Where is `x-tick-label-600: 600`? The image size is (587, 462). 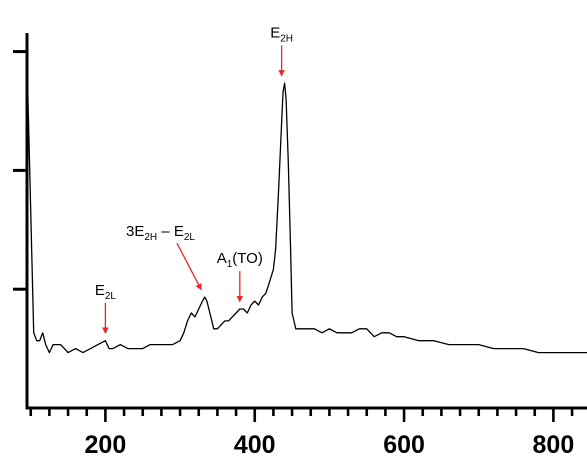
x-tick-label-600: 600 is located at coordinates (404, 445).